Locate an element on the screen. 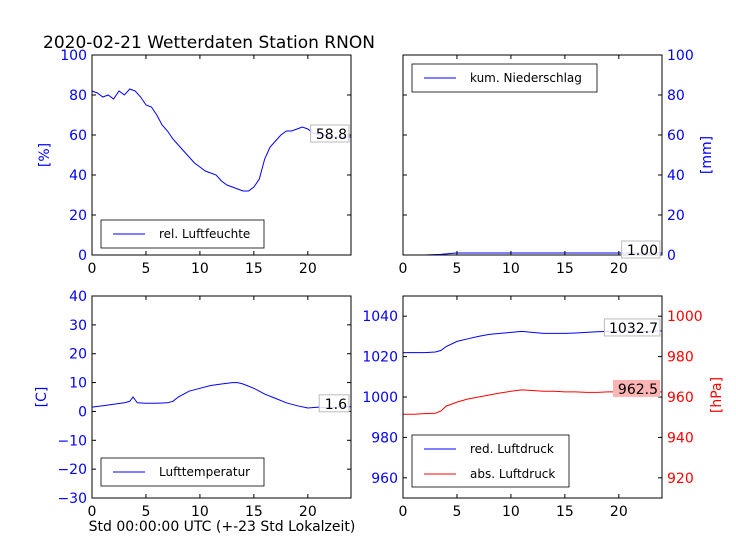 The image size is (736, 552). y-axis-label: [C] is located at coordinates (42, 397).